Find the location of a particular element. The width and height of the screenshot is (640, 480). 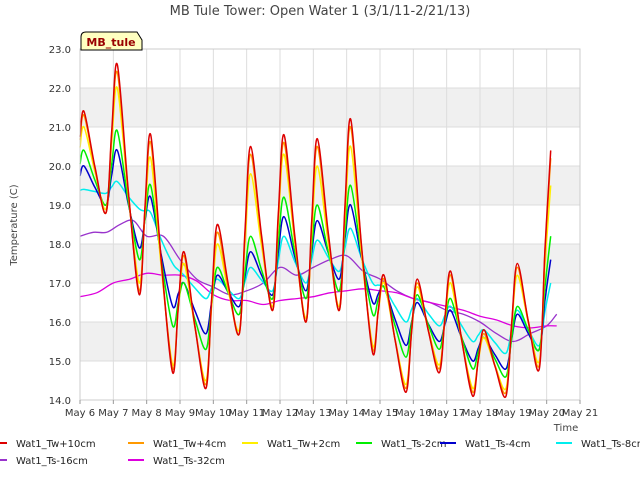

y-tick-label: 23.0 is located at coordinates (60, 50).